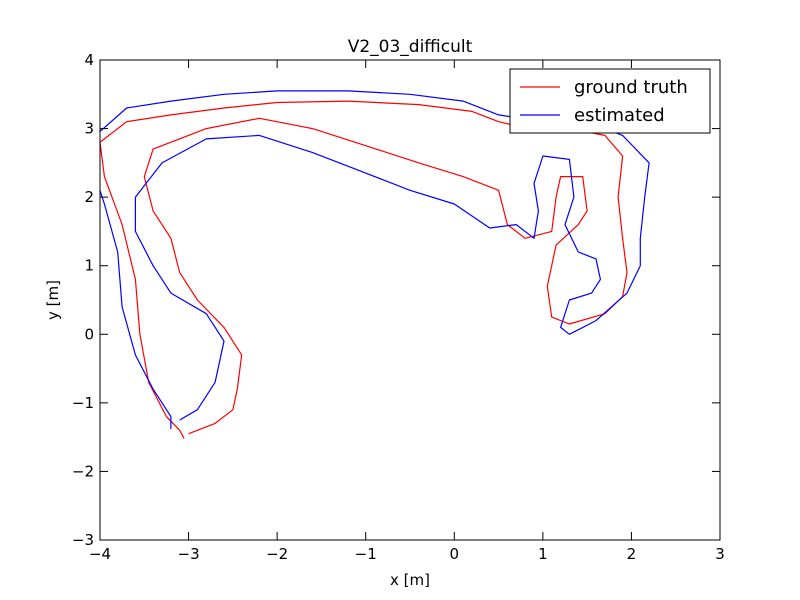 This screenshot has width=800, height=600. Describe the element at coordinates (632, 554) in the screenshot. I see `x-tick-label: 2` at that location.